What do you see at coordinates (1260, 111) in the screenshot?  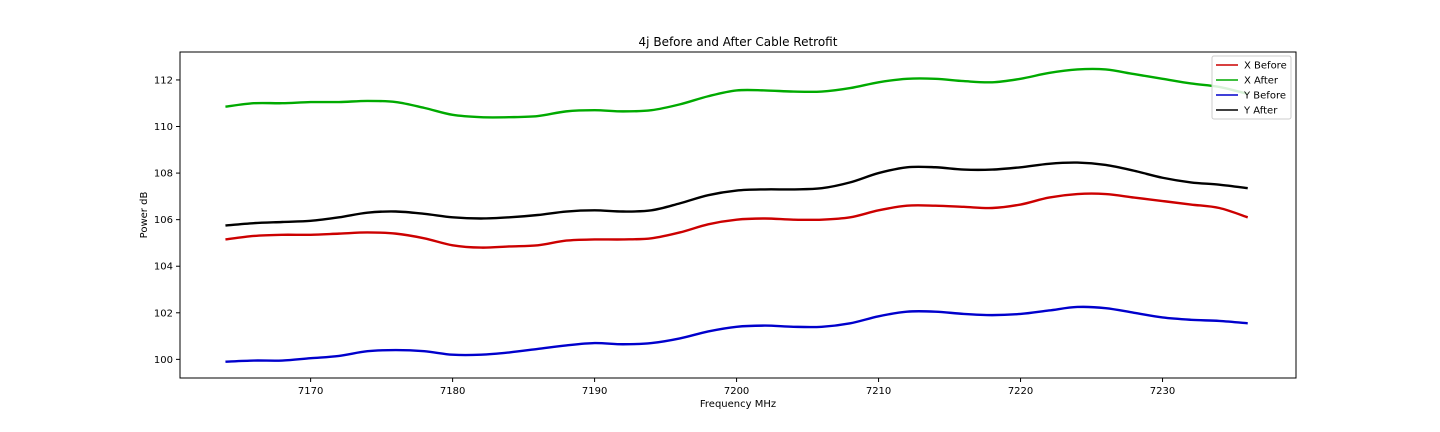 I see `legend-label: Y After` at bounding box center [1260, 111].